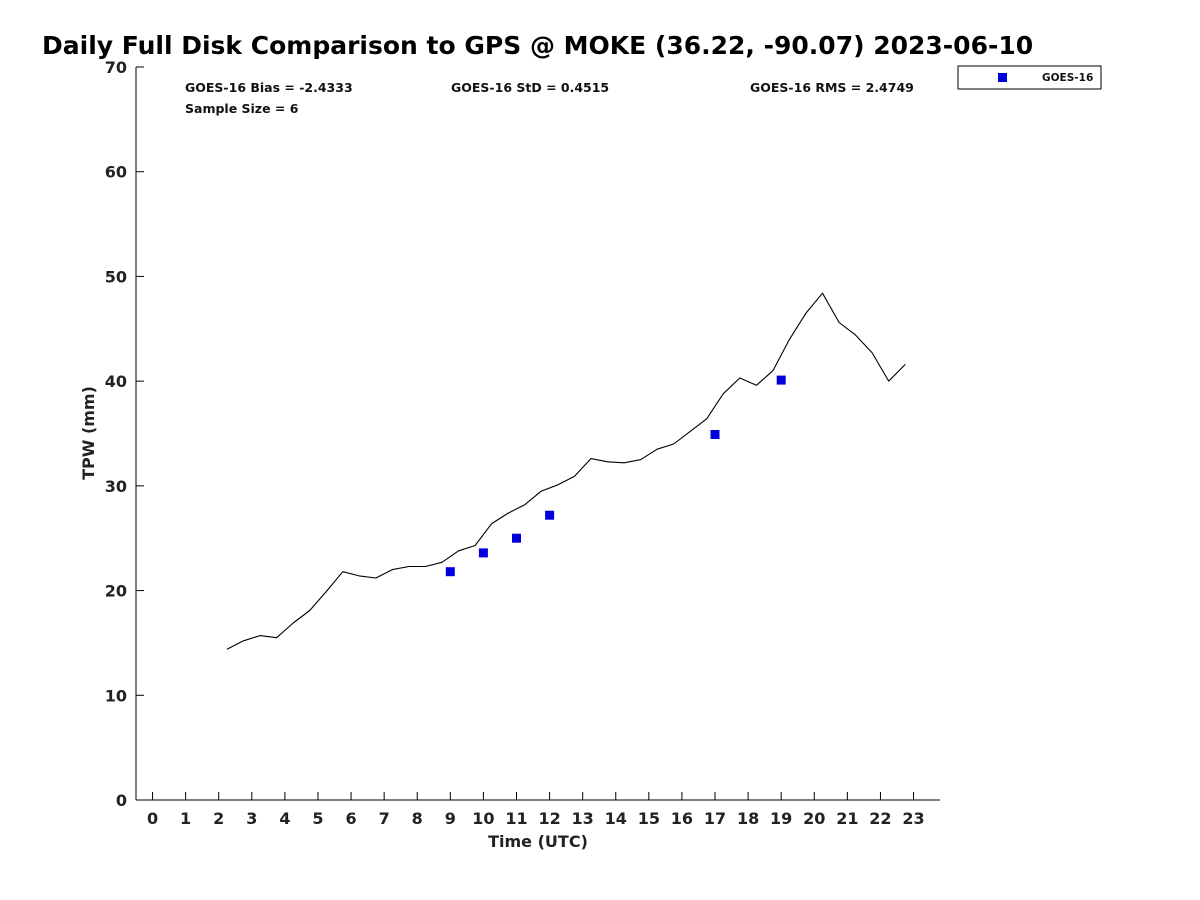 Image resolution: width=1200 pixels, height=900 pixels. I want to click on y-ticks: 0 10 20 30 40 50 60 70, so click(124, 434).